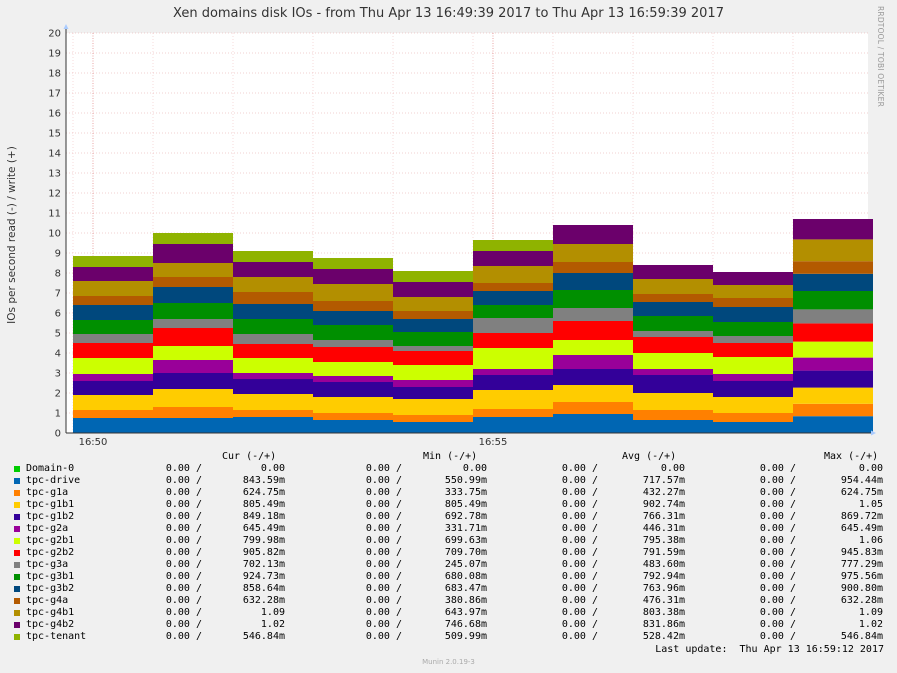 The image size is (897, 673). I want to click on y-tick-label: 15, so click(54, 134).